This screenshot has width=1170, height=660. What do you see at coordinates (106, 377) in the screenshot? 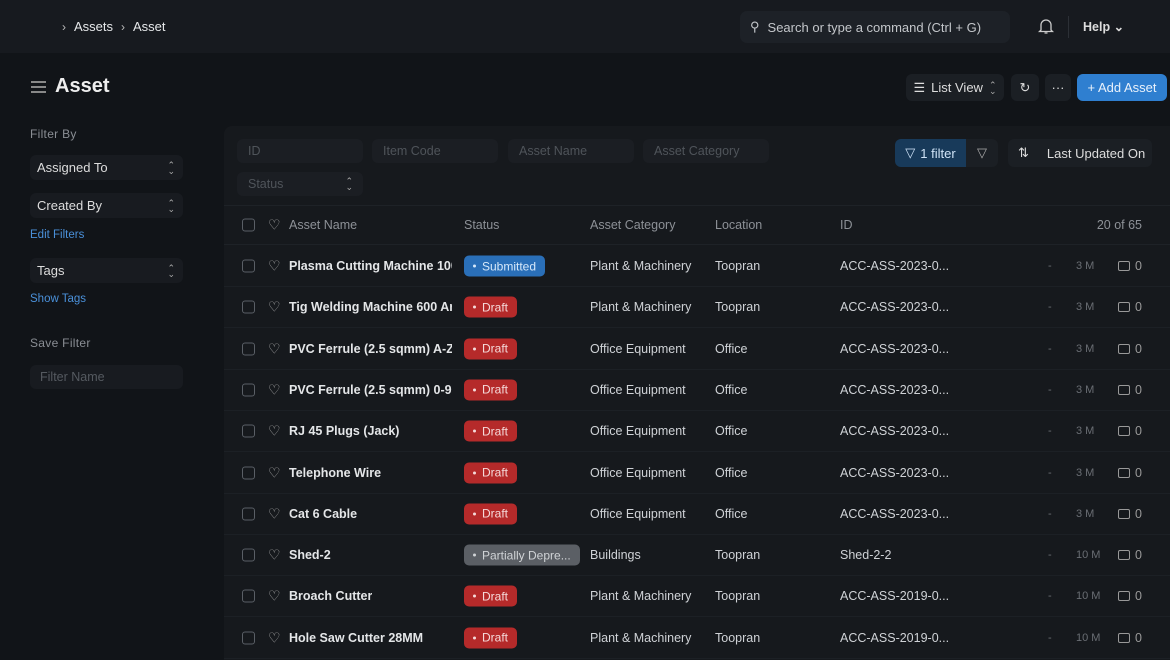
I see `filter-name-input: Filter Name` at bounding box center [106, 377].